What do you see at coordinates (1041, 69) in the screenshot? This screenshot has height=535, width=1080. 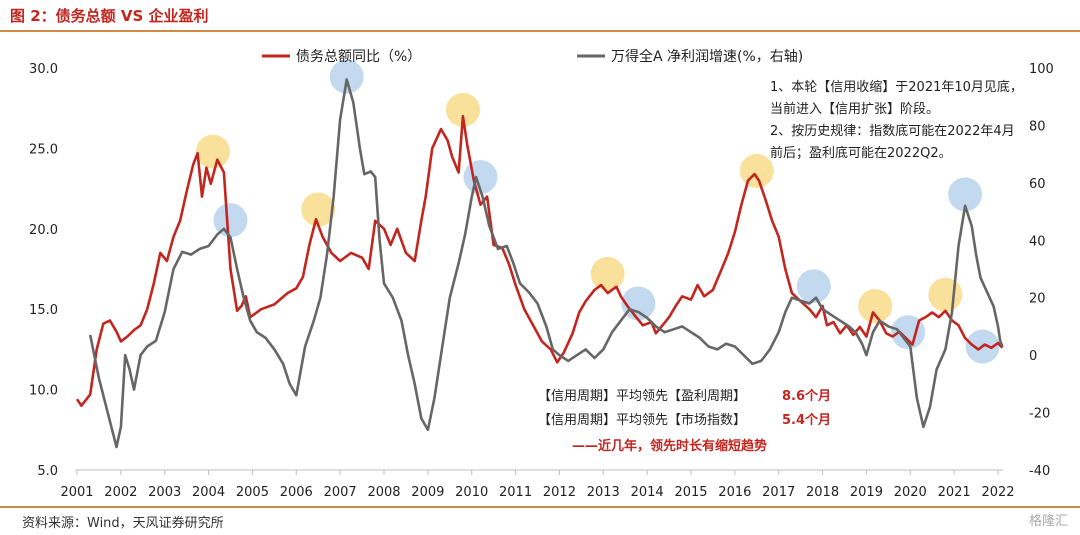 I see `y-right-tick-label: 100` at bounding box center [1041, 69].